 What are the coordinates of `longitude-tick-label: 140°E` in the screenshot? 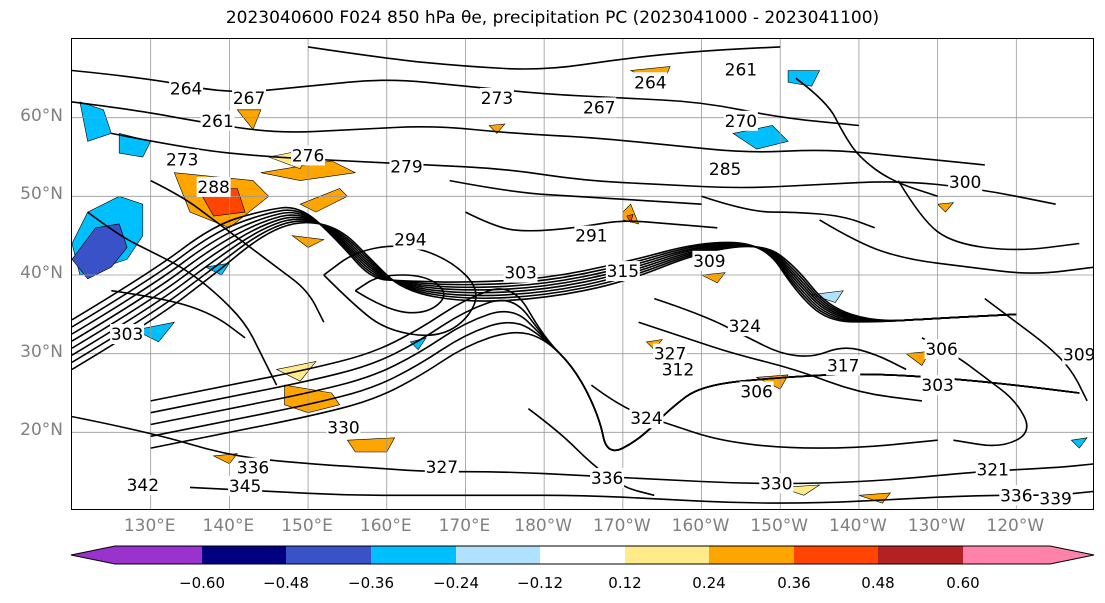 It's located at (228, 526).